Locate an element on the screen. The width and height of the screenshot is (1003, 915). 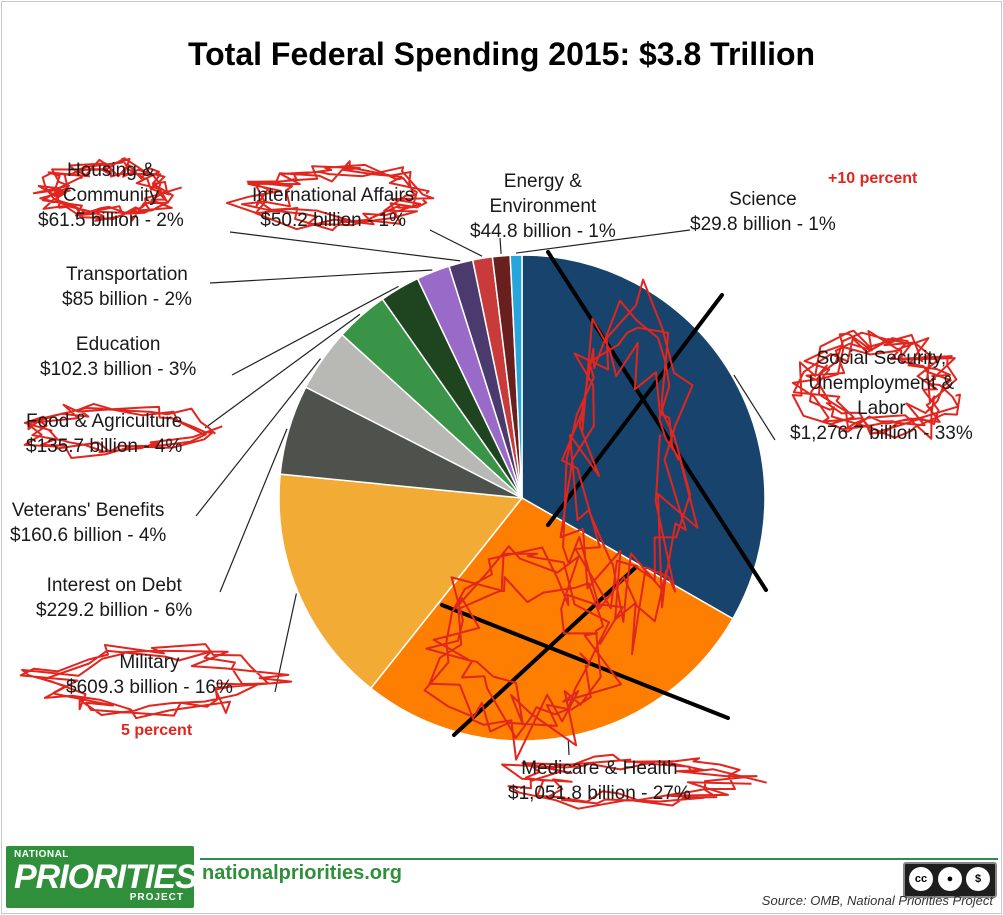
logo-text-top: NATIONAL is located at coordinates (41, 854).